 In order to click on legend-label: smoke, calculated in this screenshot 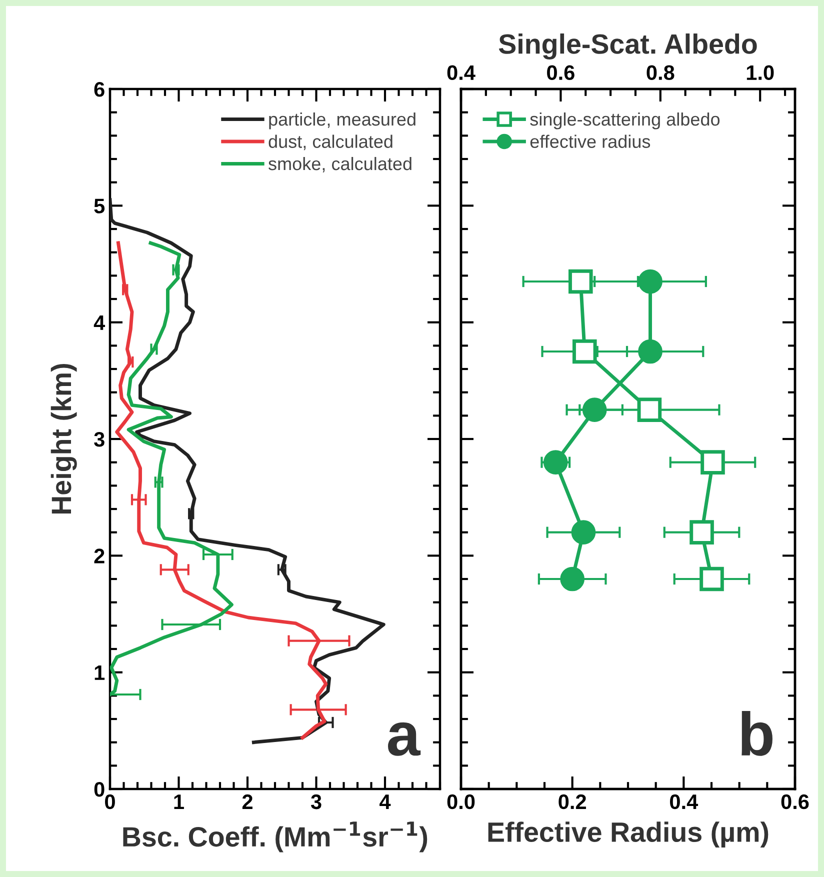, I will do `click(340, 164)`.